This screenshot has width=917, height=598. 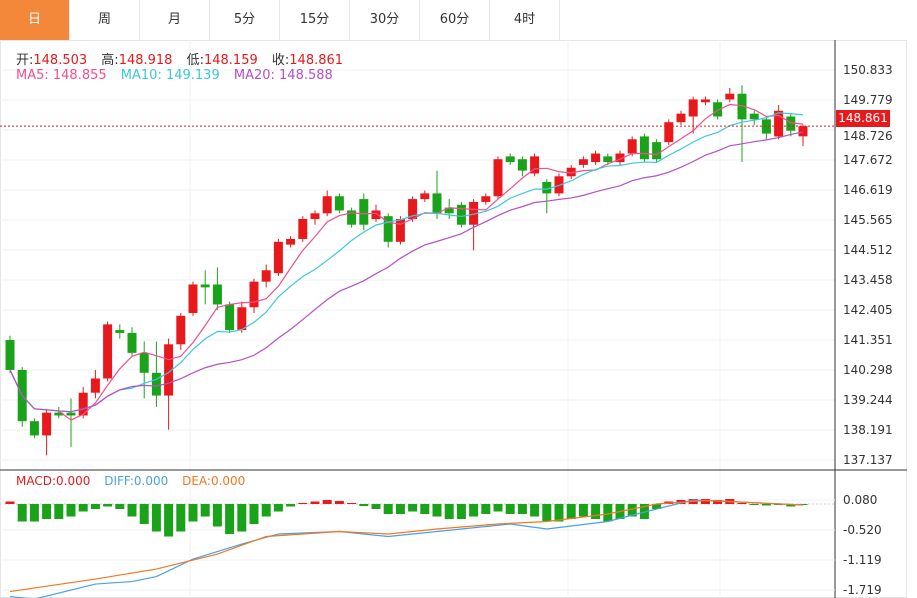 What do you see at coordinates (60, 60) in the screenshot?
I see `open-value: 148.503` at bounding box center [60, 60].